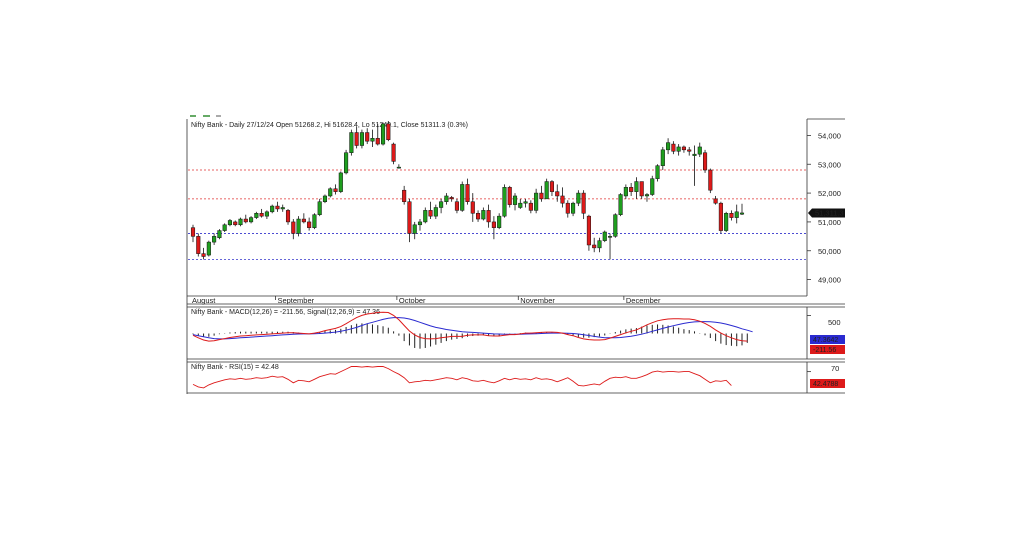  Describe the element at coordinates (829, 222) in the screenshot. I see `price-tick-label: 51,000` at that location.